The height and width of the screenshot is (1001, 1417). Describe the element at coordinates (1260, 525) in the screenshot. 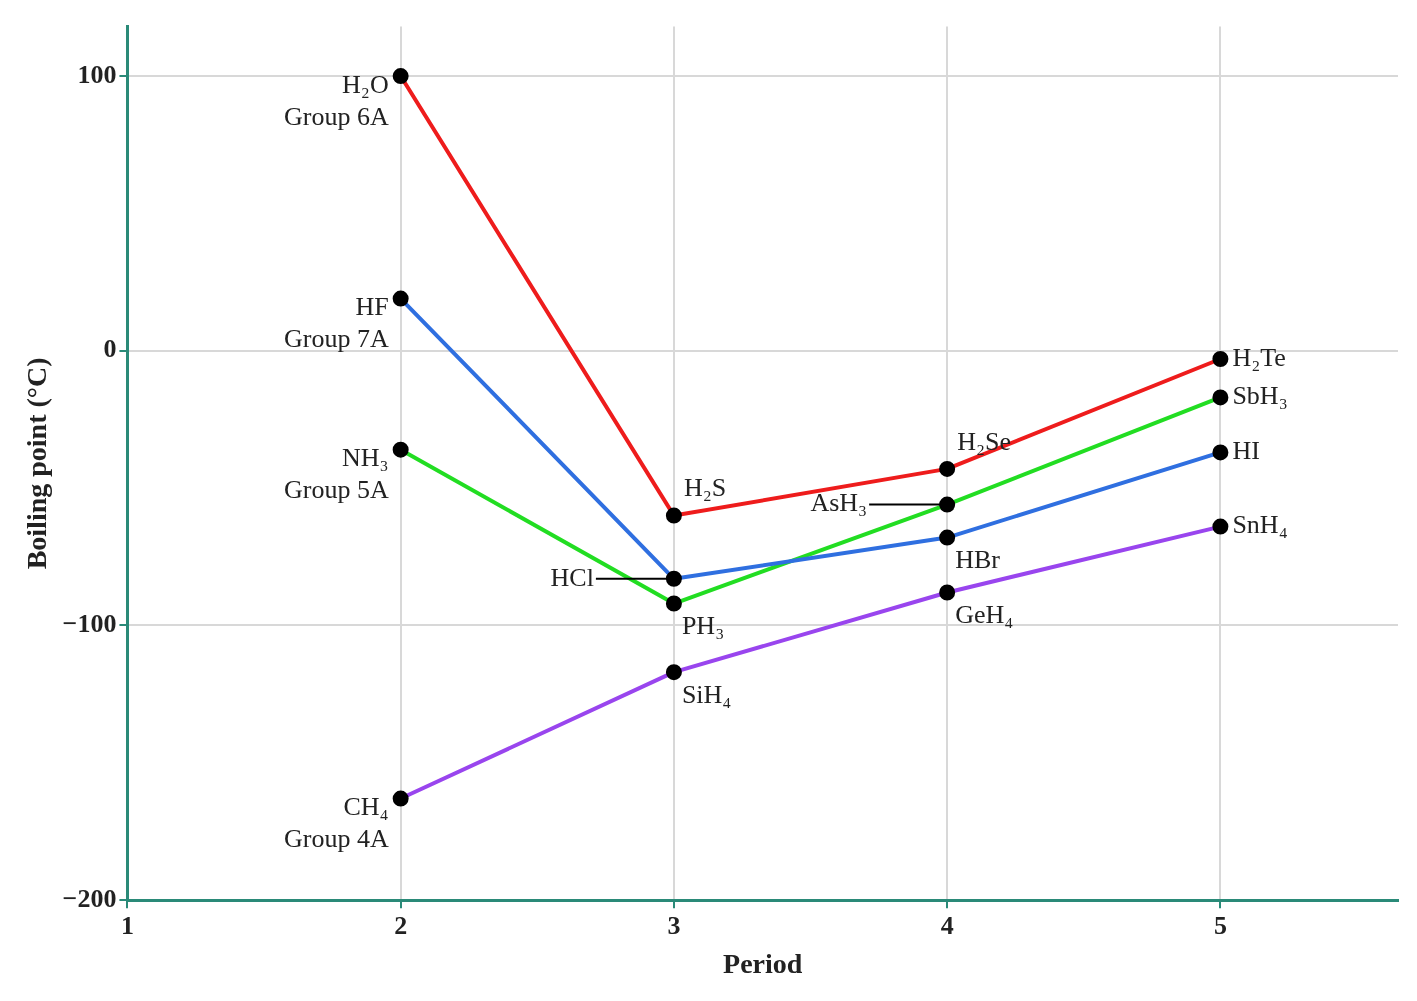

I see `annotation: SnH₄` at that location.